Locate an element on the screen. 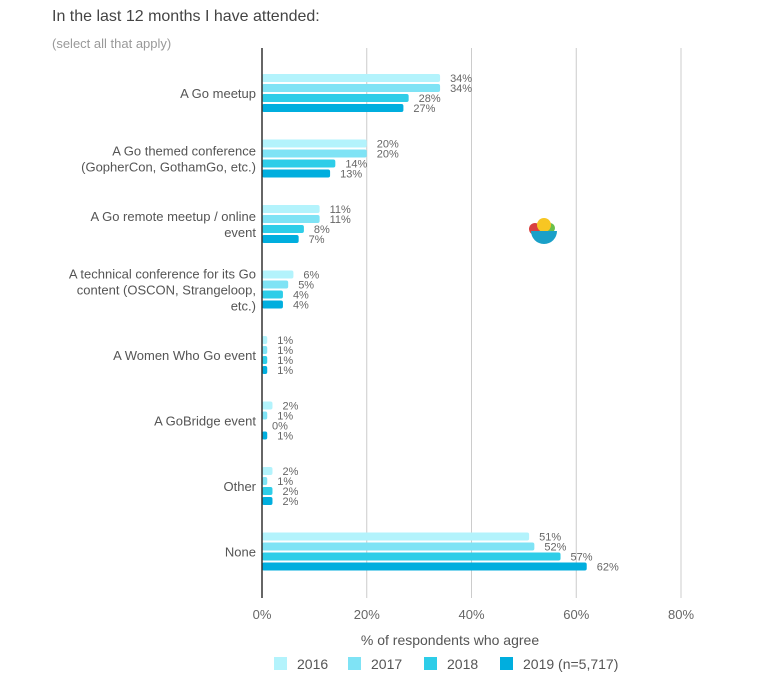  category-label: A Go remote meetup / online is located at coordinates (173, 216).